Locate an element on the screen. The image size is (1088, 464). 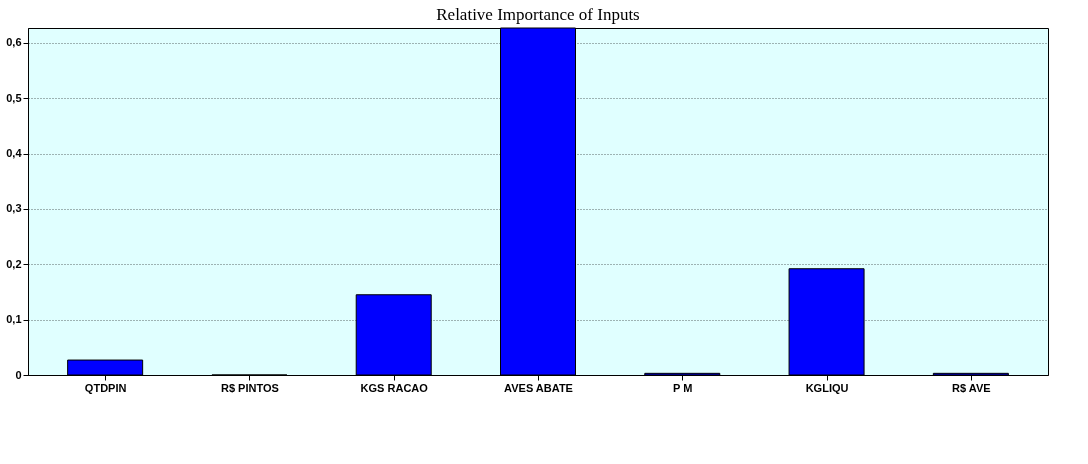
chart-title: Relative Importance of Inputs is located at coordinates (538, 14).